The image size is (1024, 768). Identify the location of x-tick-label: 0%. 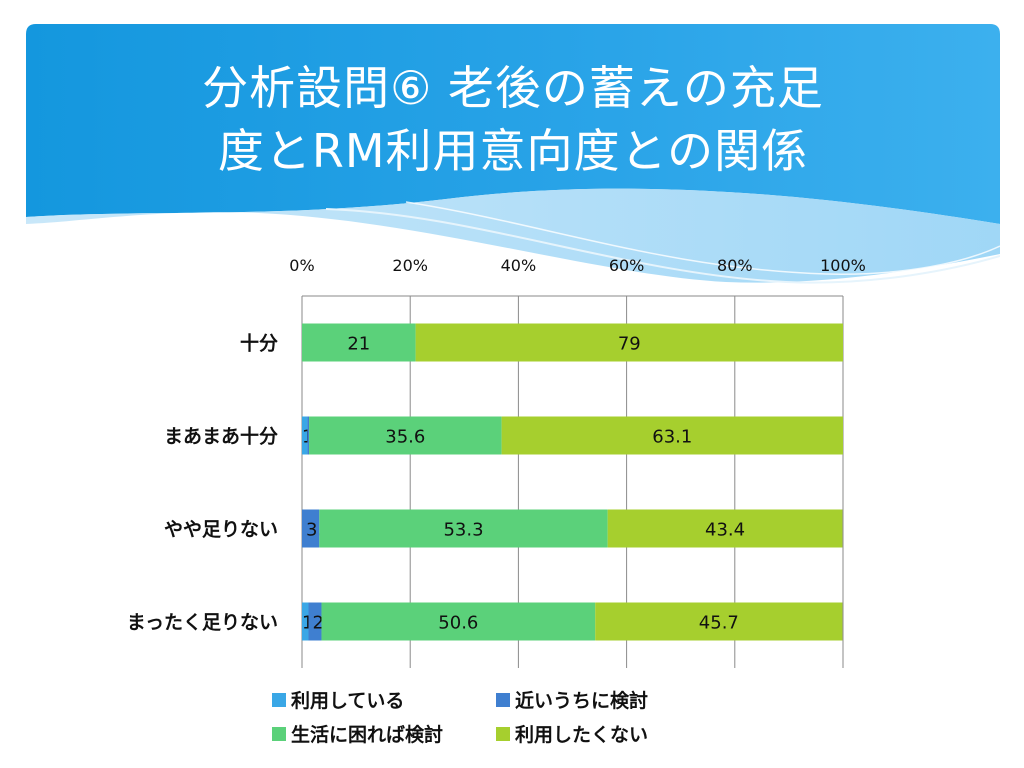
(301, 265).